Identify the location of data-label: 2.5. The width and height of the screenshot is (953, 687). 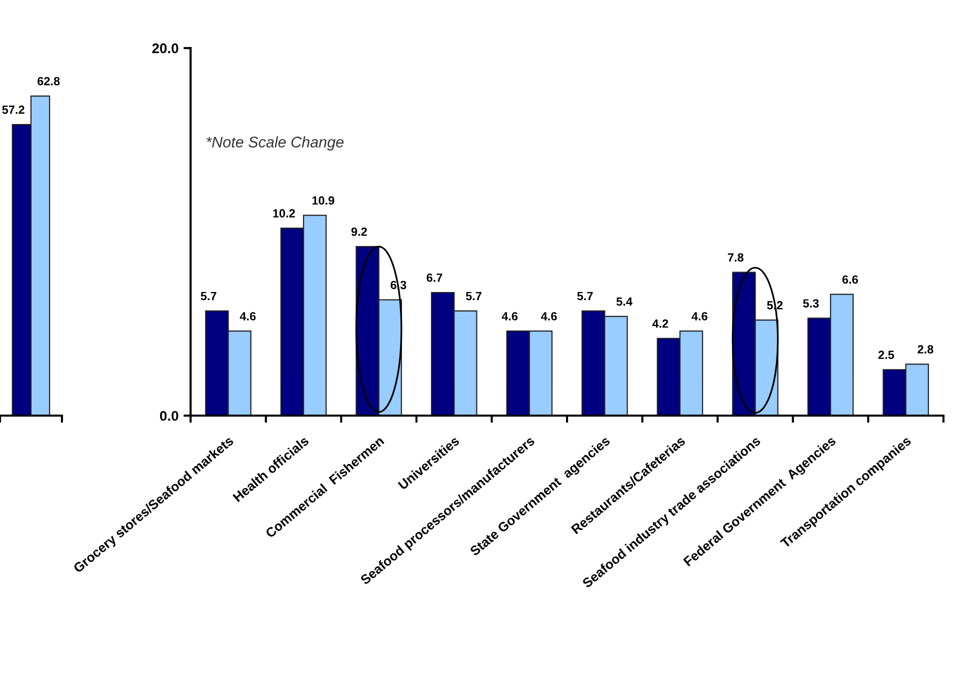
(886, 355).